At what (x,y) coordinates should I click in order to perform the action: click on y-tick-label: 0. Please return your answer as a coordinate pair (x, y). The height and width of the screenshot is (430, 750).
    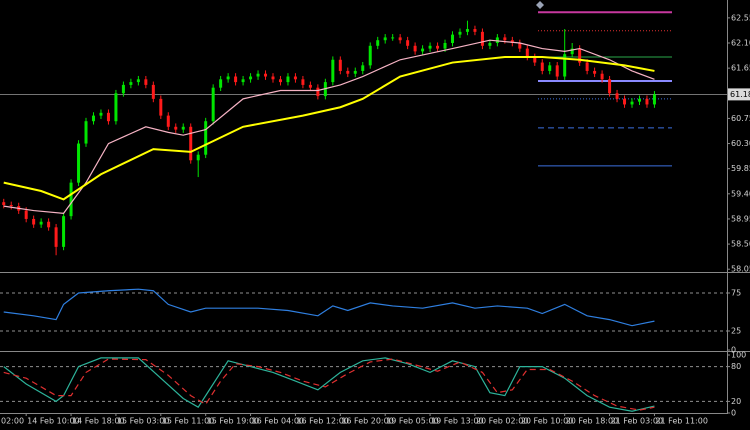
    Looking at the image, I should click on (733, 413).